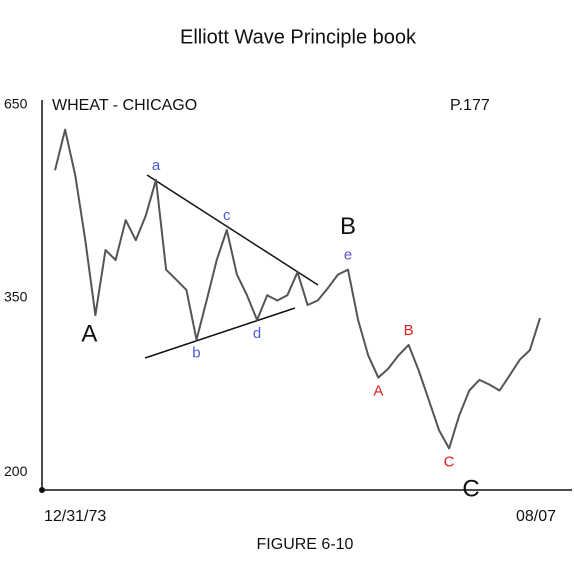  I want to click on y-tick-label: 350, so click(16, 297).